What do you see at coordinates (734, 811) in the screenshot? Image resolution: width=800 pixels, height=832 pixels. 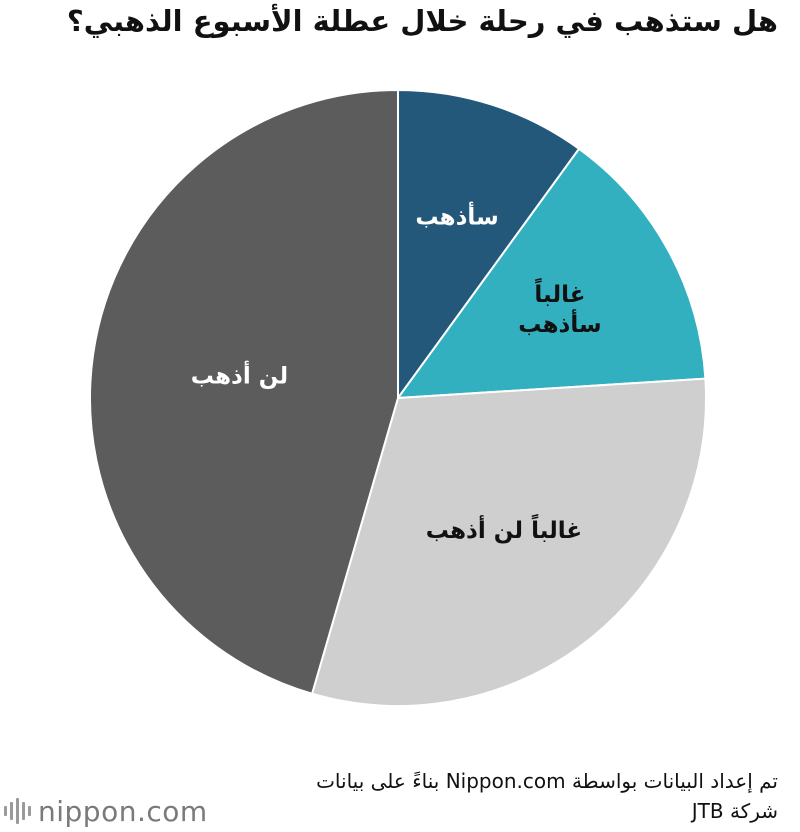 I see `source-line-2: شركة JTB` at bounding box center [734, 811].